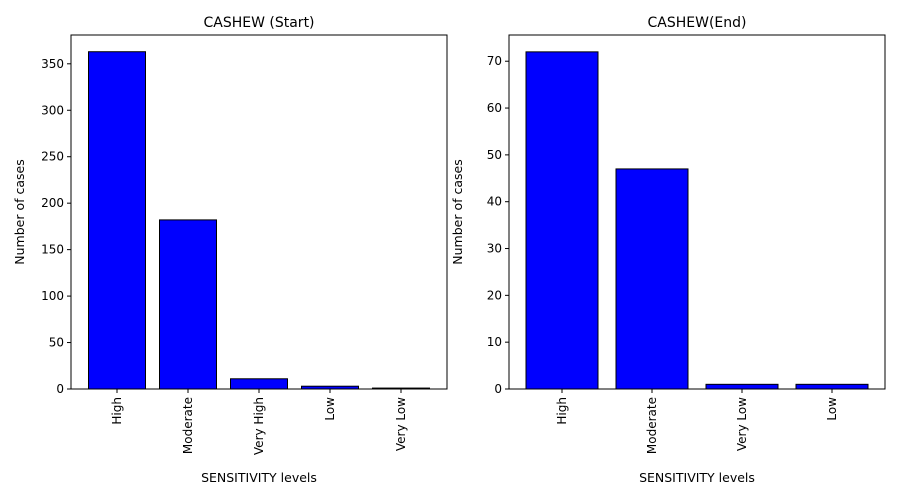  What do you see at coordinates (832, 386) in the screenshot?
I see `bar-low` at bounding box center [832, 386].